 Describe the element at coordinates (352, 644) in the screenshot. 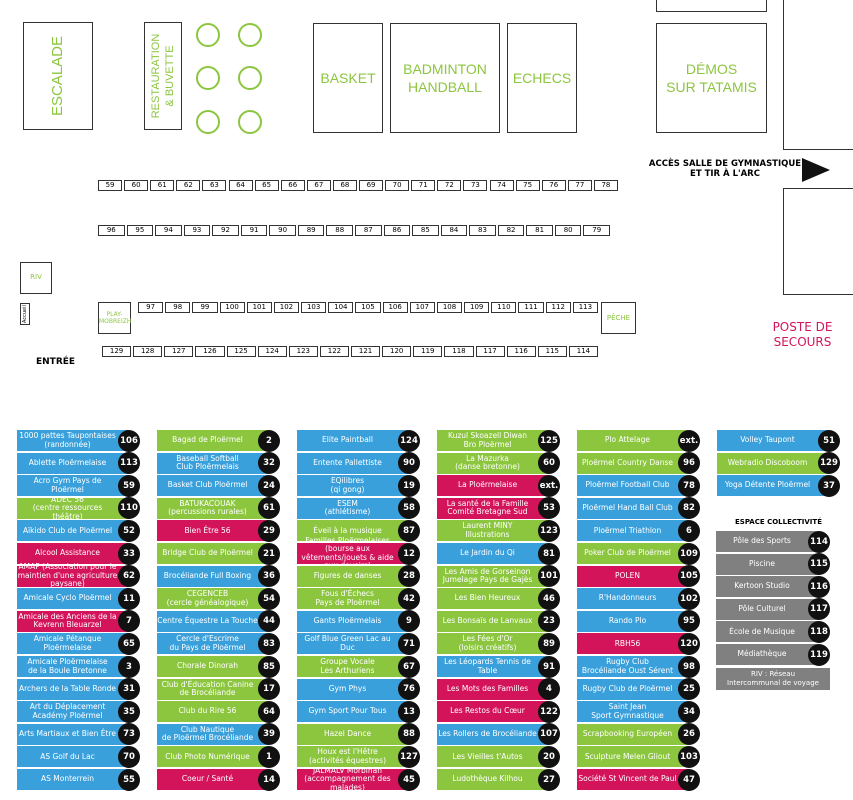

I see `entry-box: Golf Blue Green Lac au Duc` at that location.